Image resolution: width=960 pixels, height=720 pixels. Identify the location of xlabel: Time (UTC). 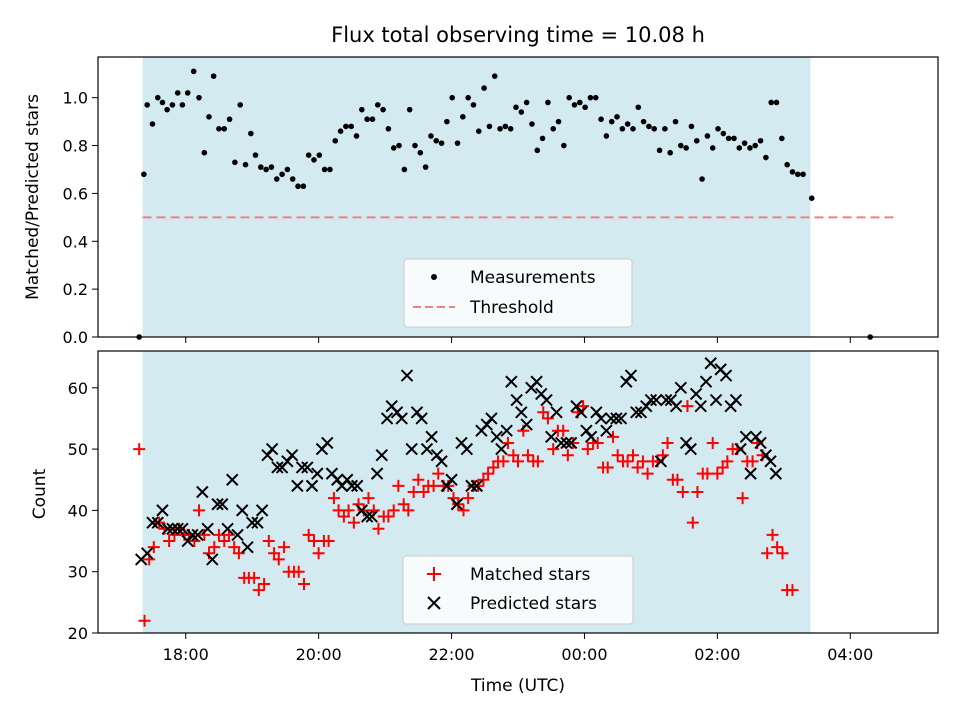
(517, 686).